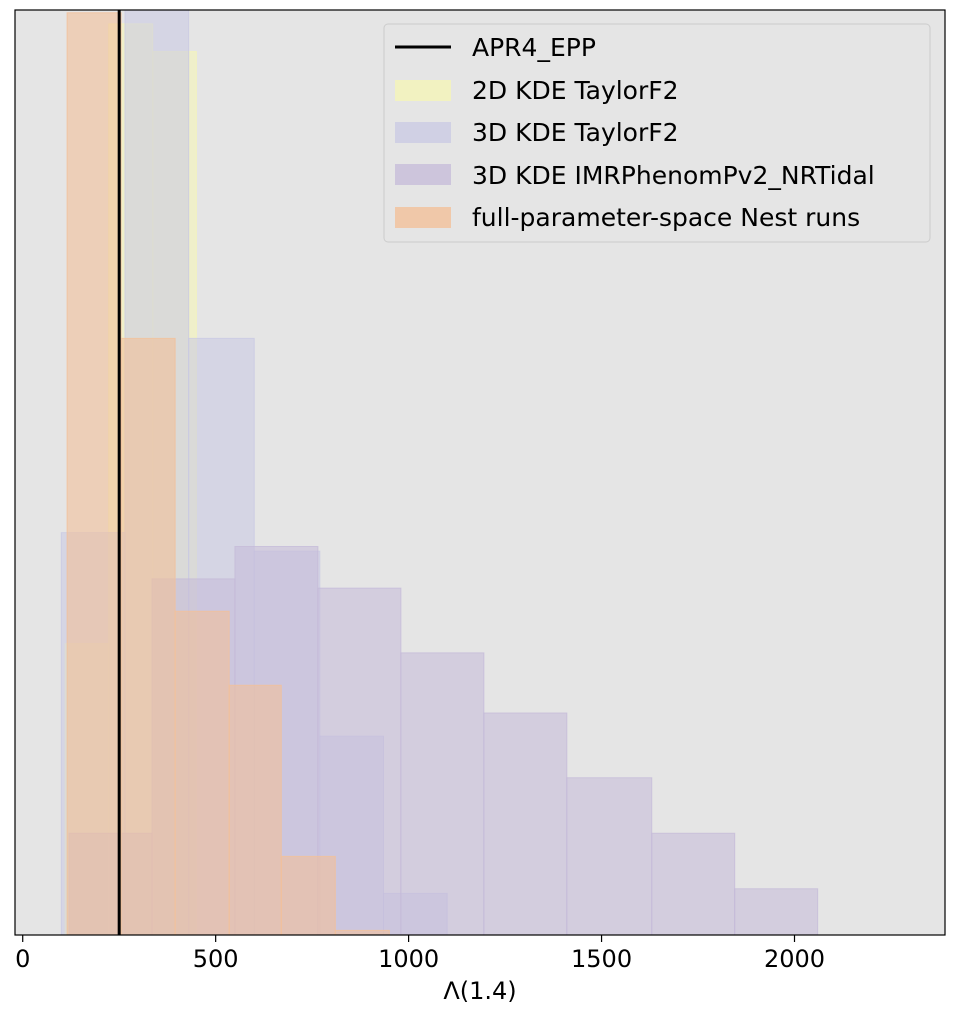 This screenshot has width=954, height=1016. What do you see at coordinates (673, 175) in the screenshot?
I see `legend-label-3d-kde-imrphenom: 3D KDE IMRPhenomPv2_NRTidal` at bounding box center [673, 175].